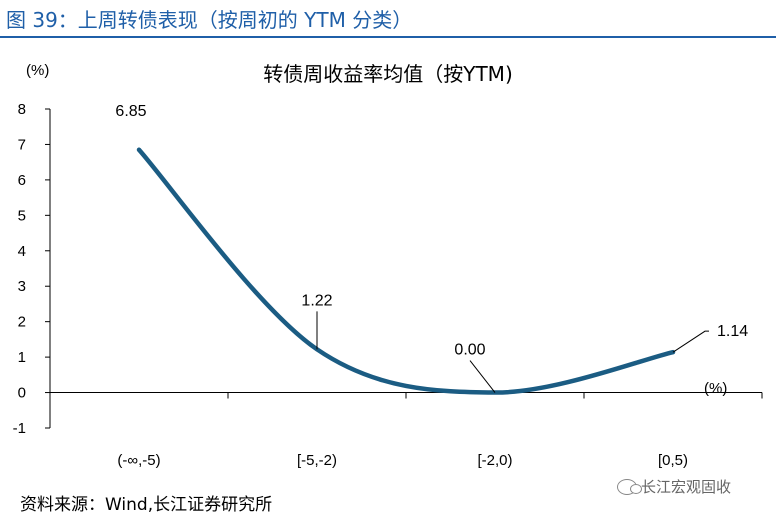  What do you see at coordinates (19, 428) in the screenshot?
I see `y-tick-label: -1` at bounding box center [19, 428].